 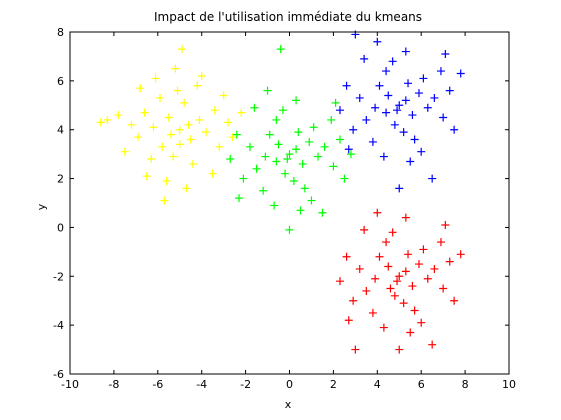 I want to click on y-tick-label: 2, so click(x=60, y=179).